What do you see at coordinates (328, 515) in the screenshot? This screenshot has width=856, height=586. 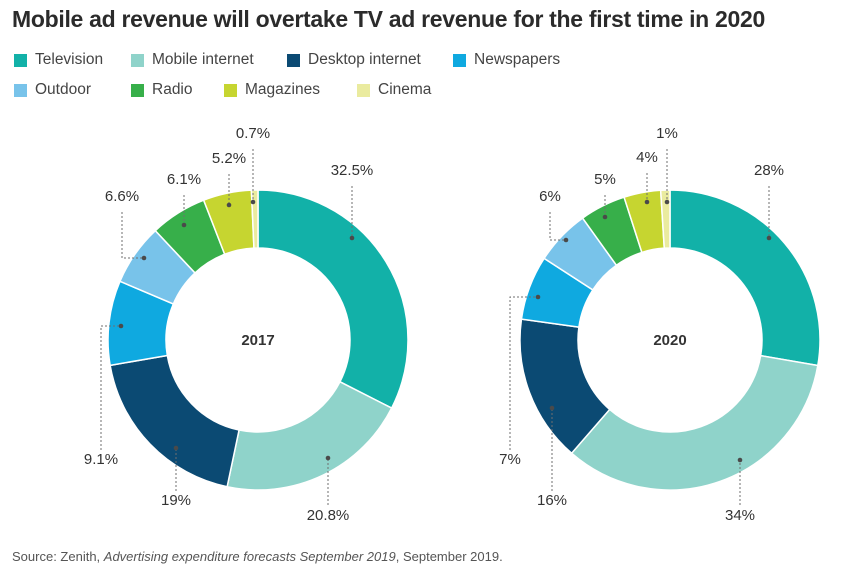 I see `data-label-mobile-internet: 20.8%` at bounding box center [328, 515].